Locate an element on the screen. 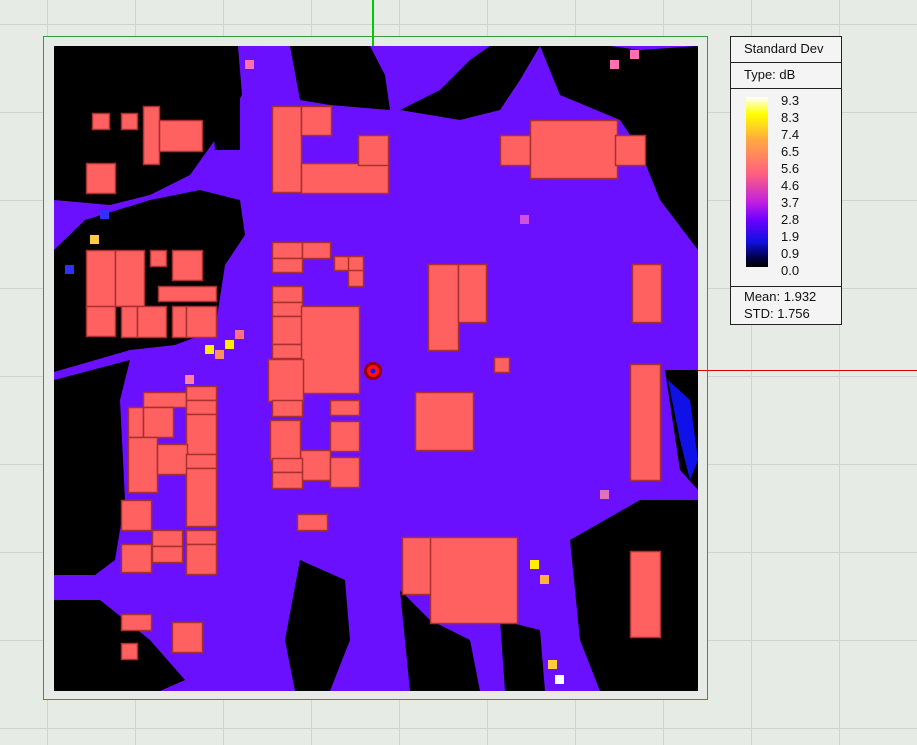 This screenshot has height=745, width=917. legend-std: STD: 1.756 is located at coordinates (777, 313).